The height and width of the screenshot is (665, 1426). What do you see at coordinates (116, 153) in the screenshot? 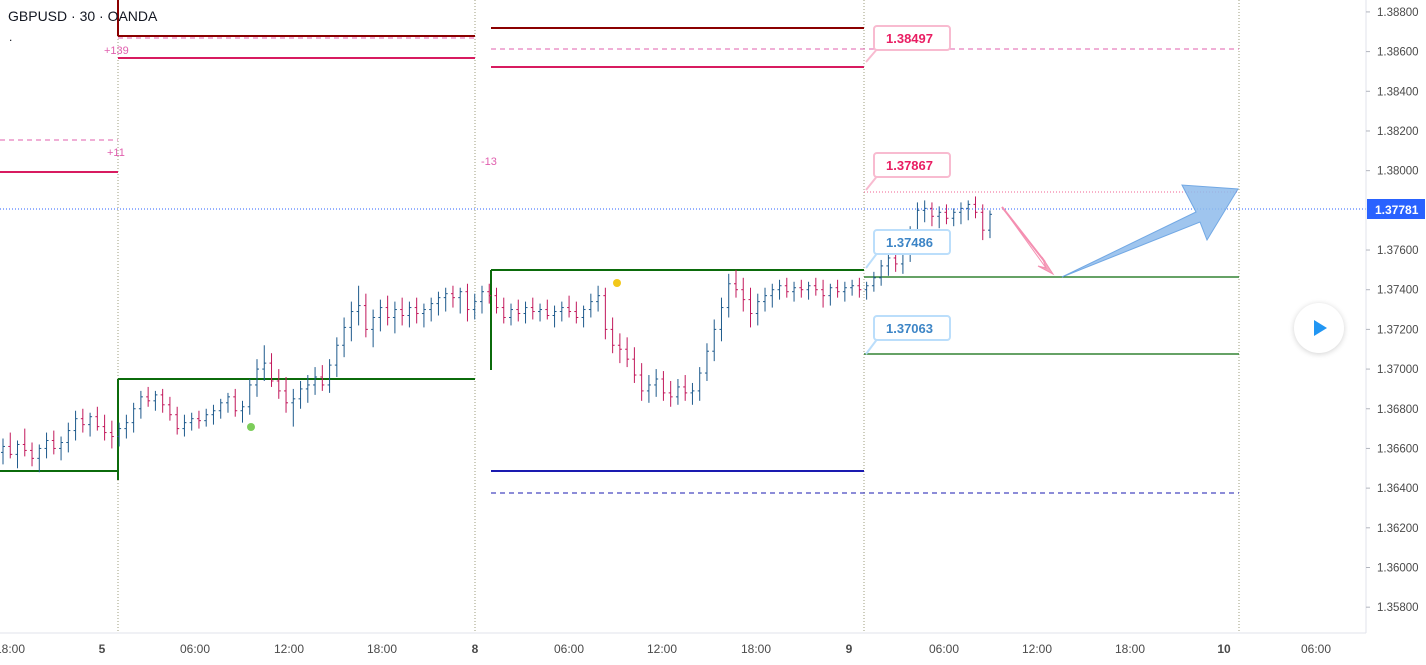
I see `level-annotation: +11` at bounding box center [116, 153].